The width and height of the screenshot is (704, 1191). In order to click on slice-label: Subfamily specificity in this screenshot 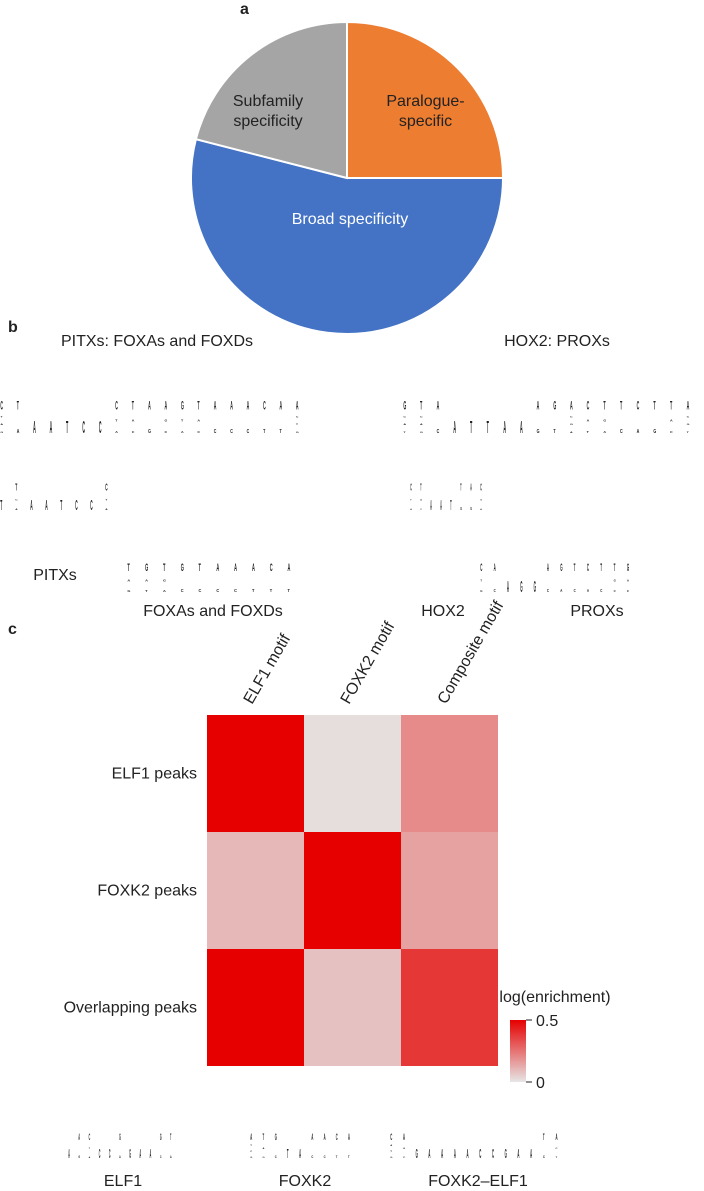, I will do `click(268, 111)`.